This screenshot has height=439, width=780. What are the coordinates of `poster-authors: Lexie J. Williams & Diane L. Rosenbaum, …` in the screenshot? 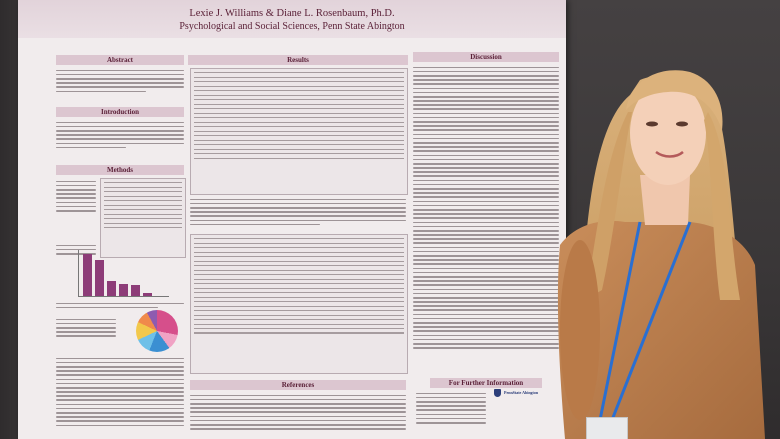 It's located at (292, 13).